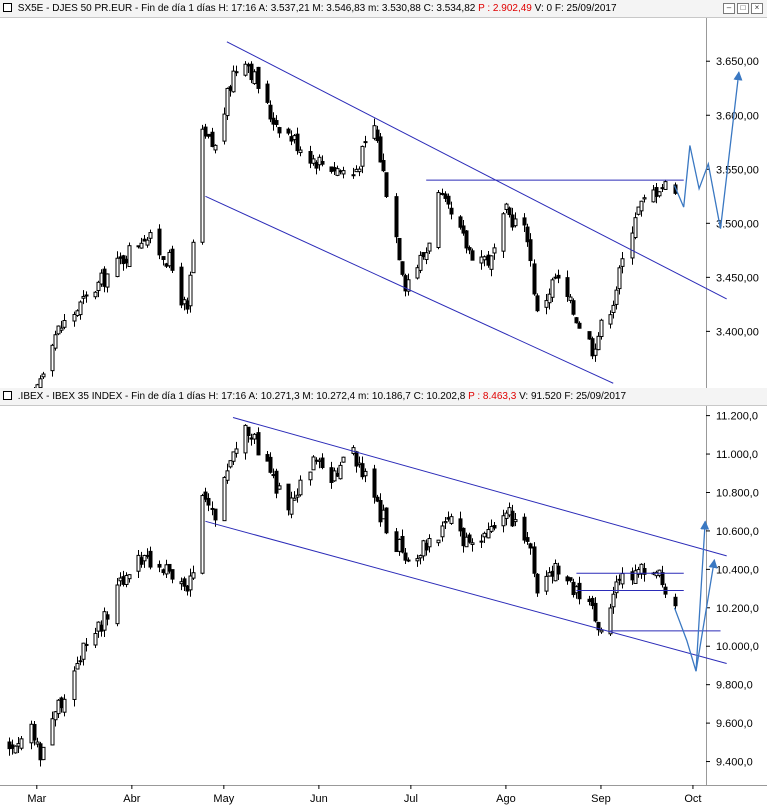 This screenshot has height=805, width=767. Describe the element at coordinates (178, 8) in the screenshot. I see `header-period: Fin de día 1 días` at that location.